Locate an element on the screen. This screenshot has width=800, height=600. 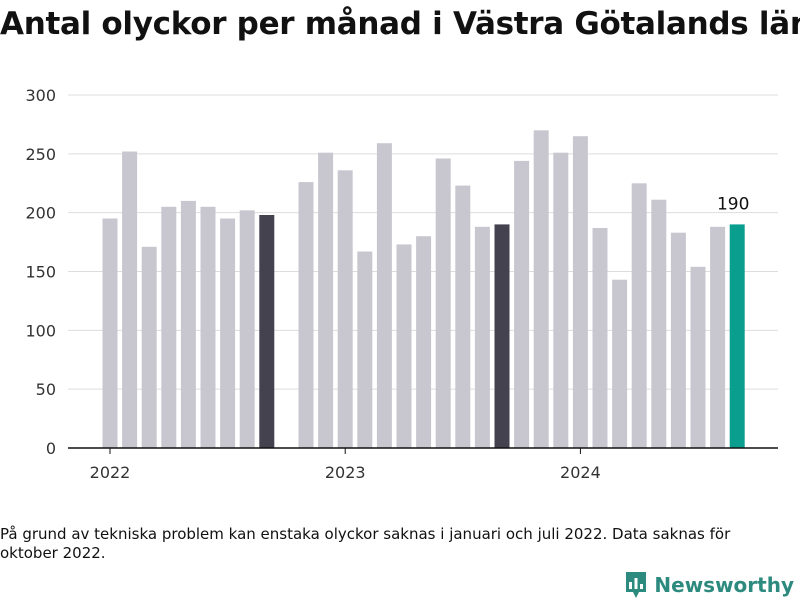
bar-chart-speech-bubble-icon is located at coordinates (636, 585).